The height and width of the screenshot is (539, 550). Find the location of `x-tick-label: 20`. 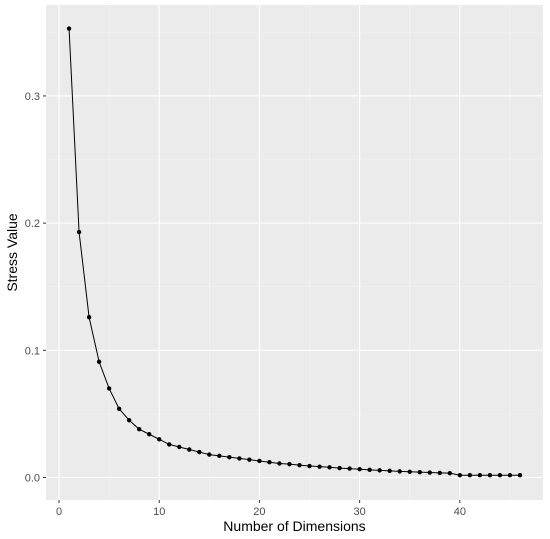

x-tick-label: 20 is located at coordinates (259, 512).